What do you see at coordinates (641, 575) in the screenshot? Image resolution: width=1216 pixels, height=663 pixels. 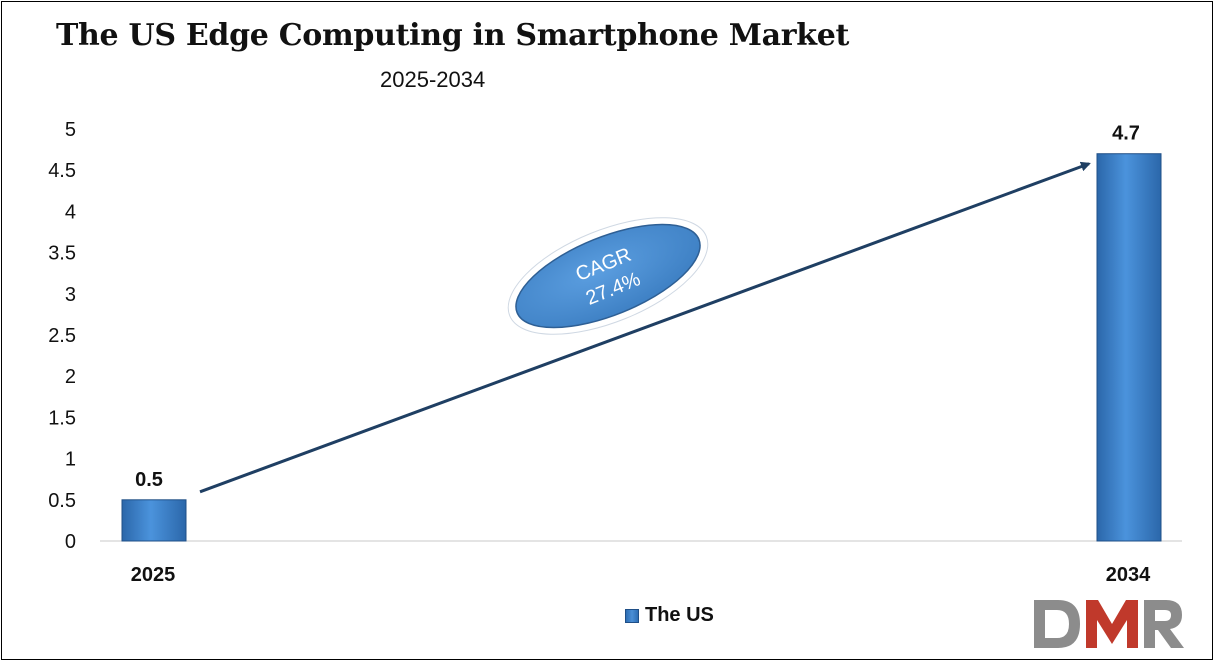 I see `category-labels: 2025 2034` at bounding box center [641, 575].